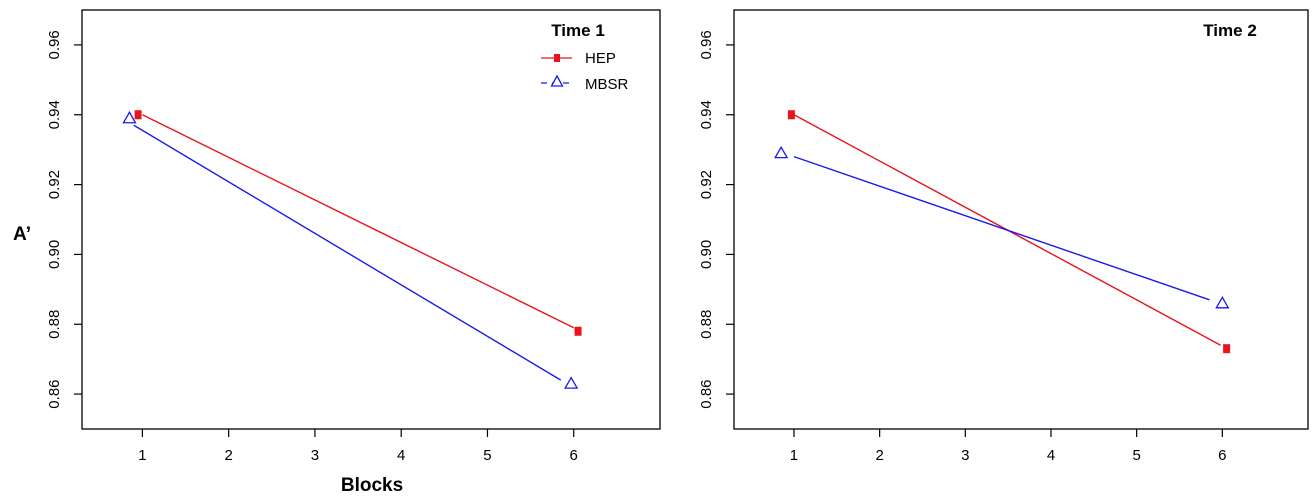 This screenshot has width=1313, height=497. I want to click on legend-marker-hep, so click(557, 58).